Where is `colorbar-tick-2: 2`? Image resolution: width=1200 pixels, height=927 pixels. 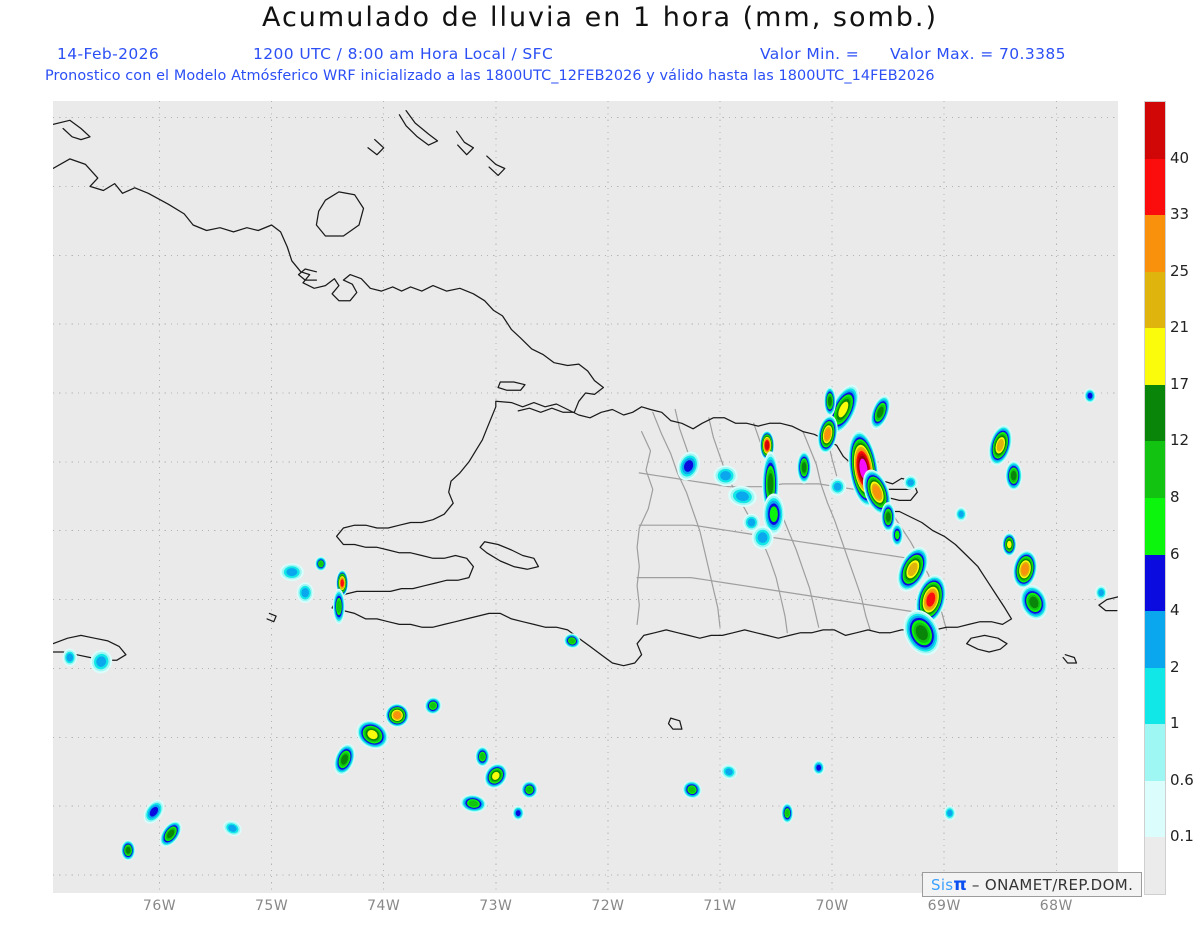 colorbar-tick-2: 2 is located at coordinates (1175, 666).